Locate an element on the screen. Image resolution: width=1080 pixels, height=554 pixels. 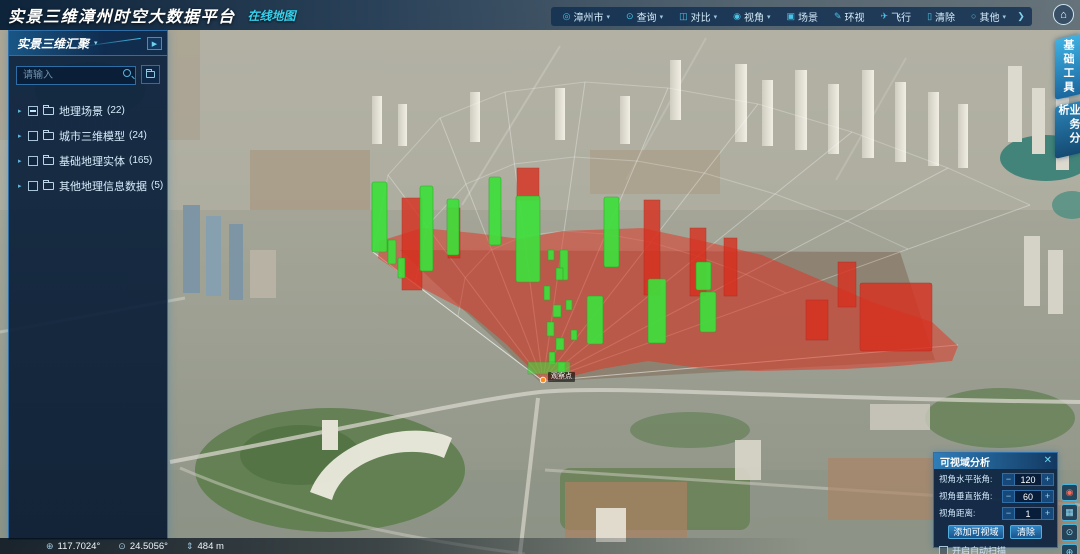
close-icon: ✕ is located at coordinates (1047, 460).